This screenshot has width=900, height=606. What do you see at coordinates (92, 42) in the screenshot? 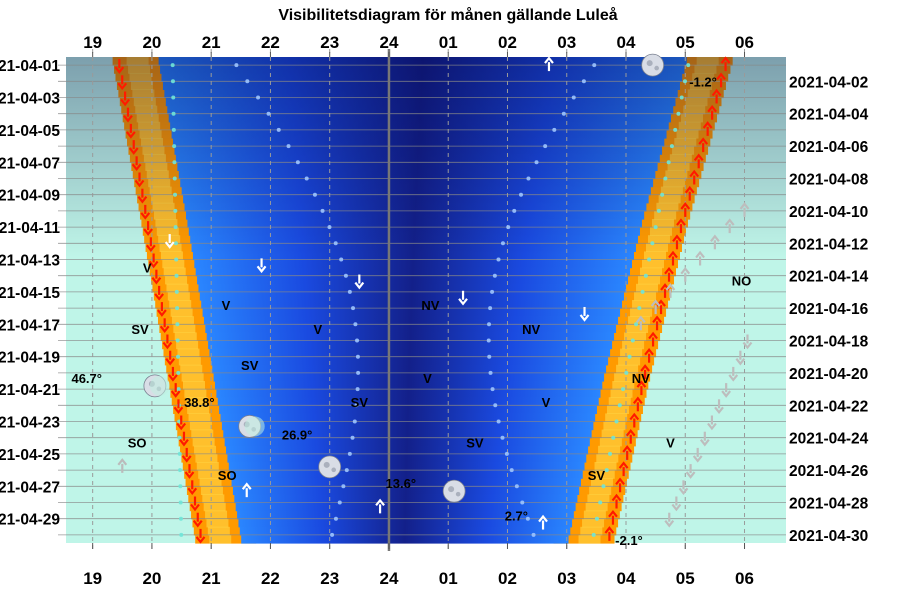
I see `hour-label-top: 19` at bounding box center [92, 42].